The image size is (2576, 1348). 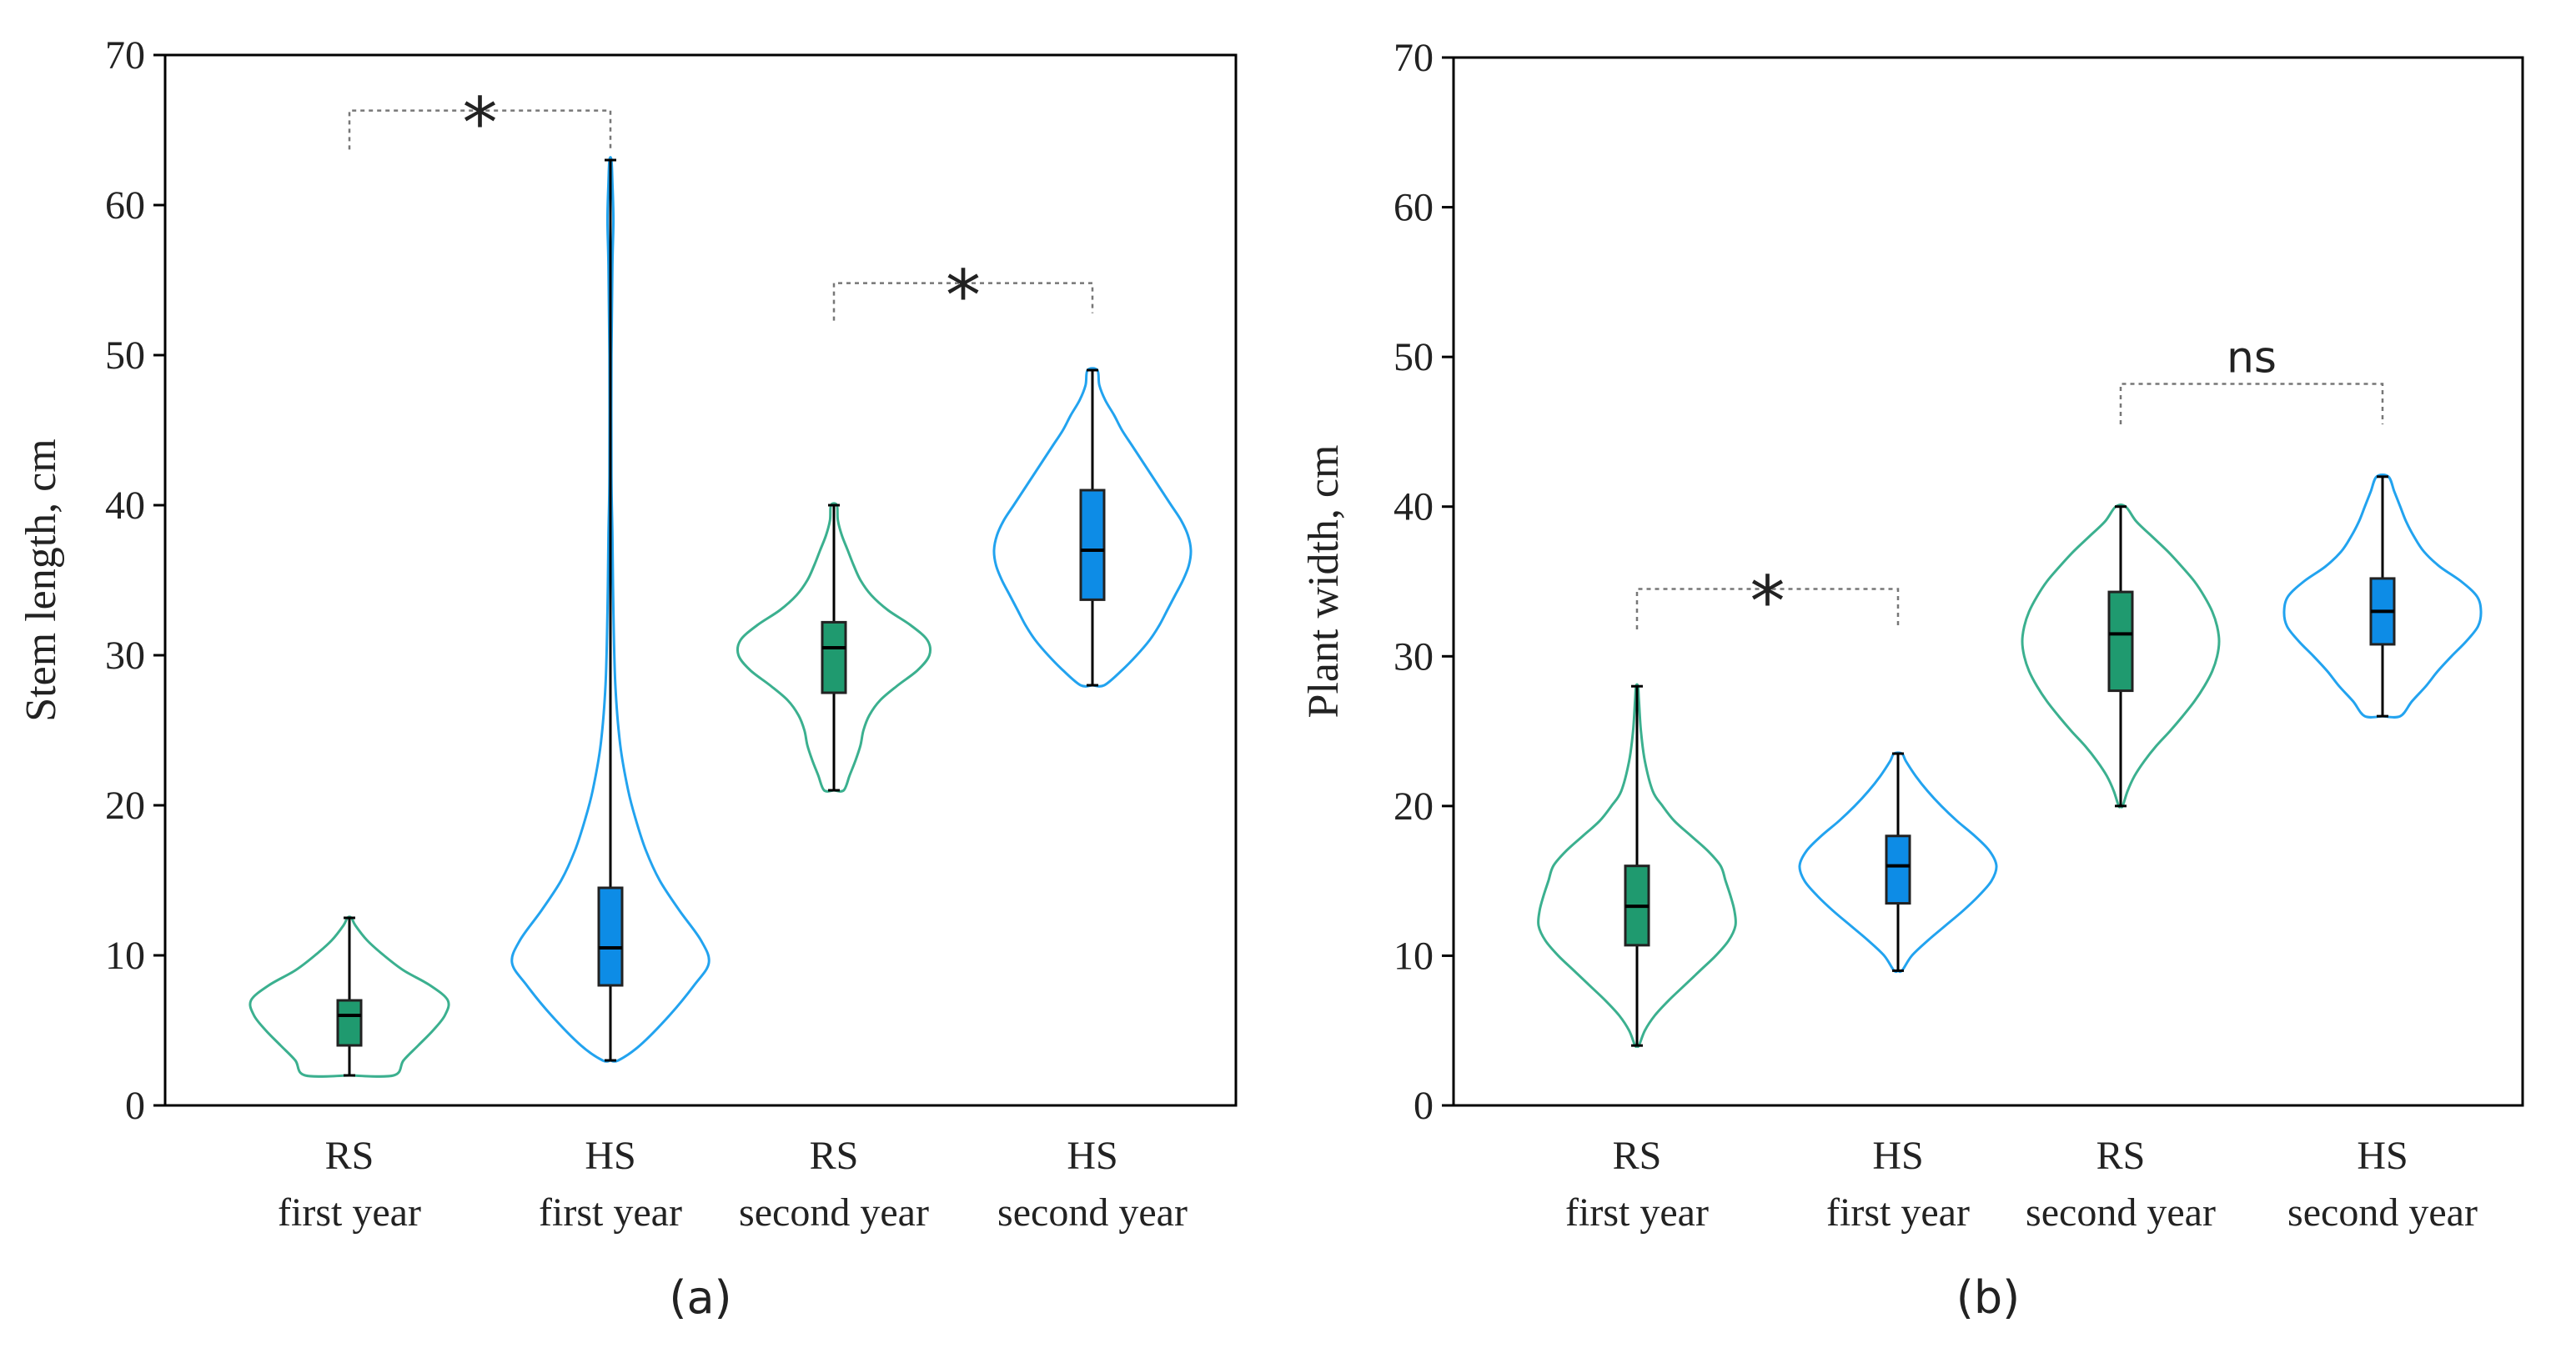 I want to click on panel-label: (b), so click(x=1988, y=1297).